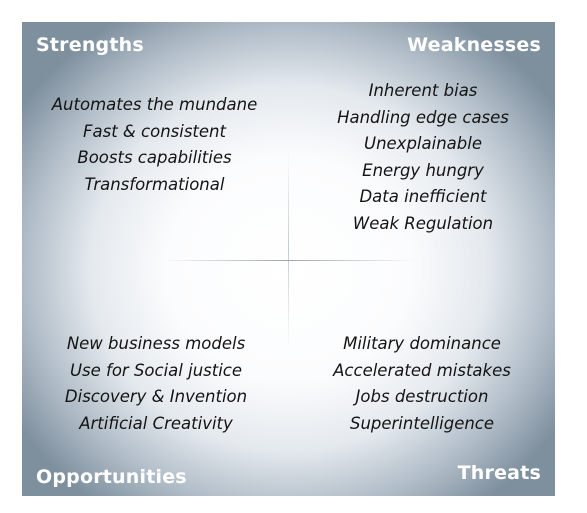  I want to click on horizontal-divider, so click(289, 260).